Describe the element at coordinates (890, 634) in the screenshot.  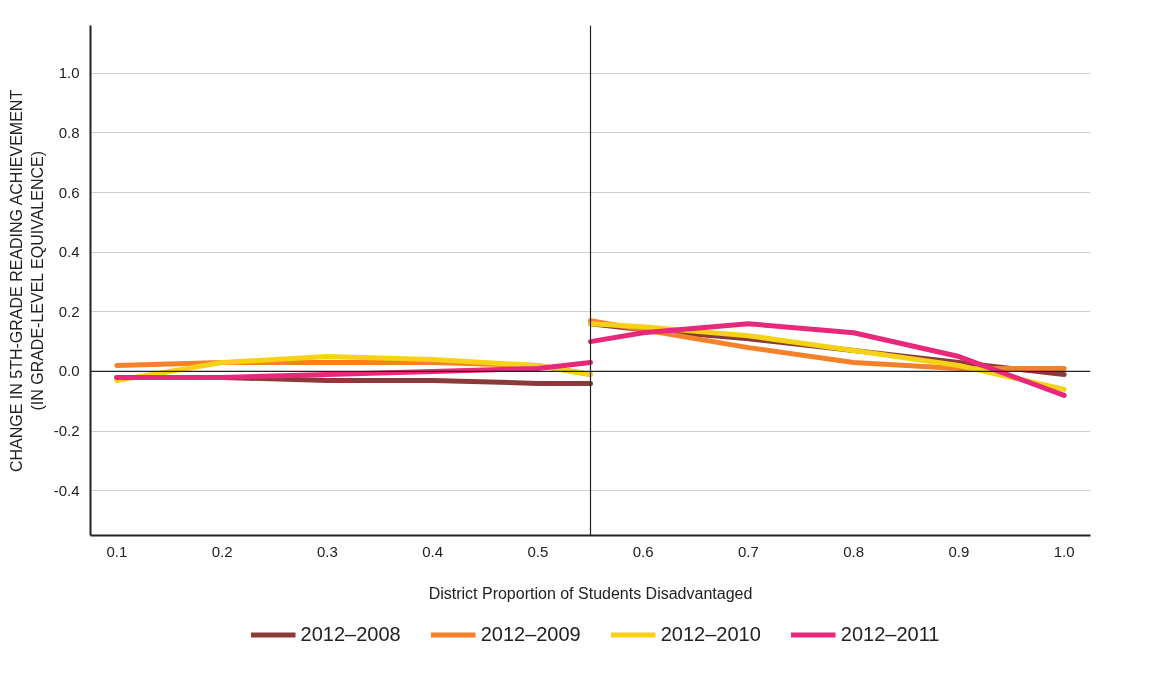
I see `legend-label: 2012–2011` at that location.